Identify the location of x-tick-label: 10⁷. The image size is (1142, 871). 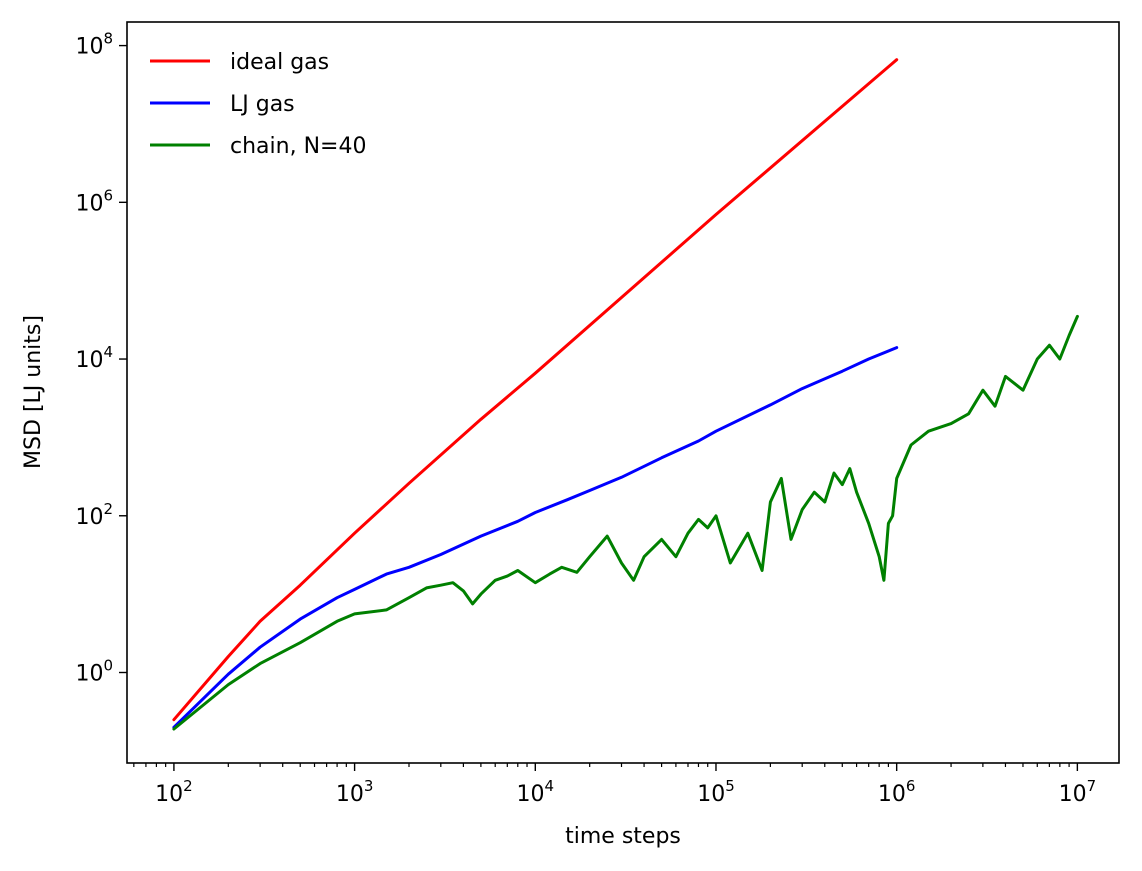
(1078, 792).